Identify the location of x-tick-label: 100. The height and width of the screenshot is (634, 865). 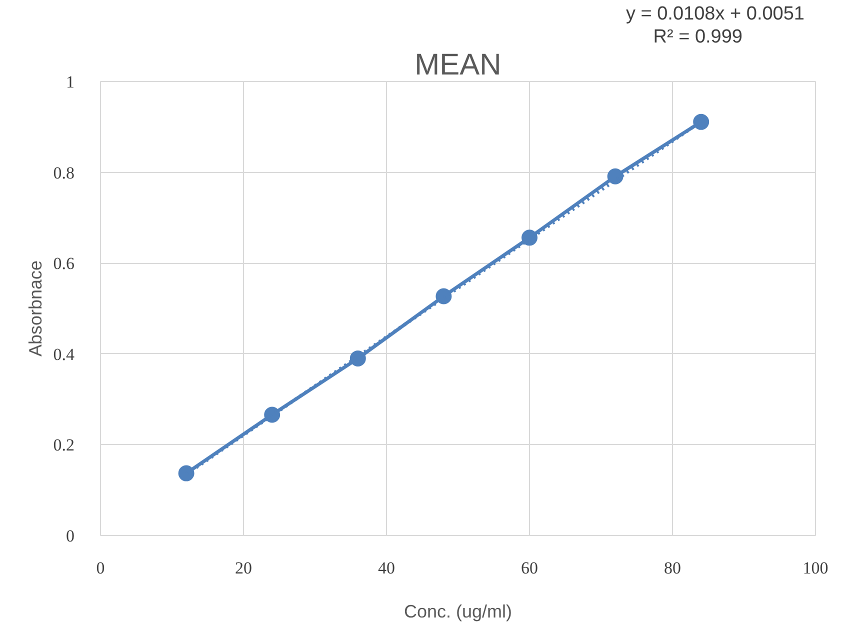
(815, 568).